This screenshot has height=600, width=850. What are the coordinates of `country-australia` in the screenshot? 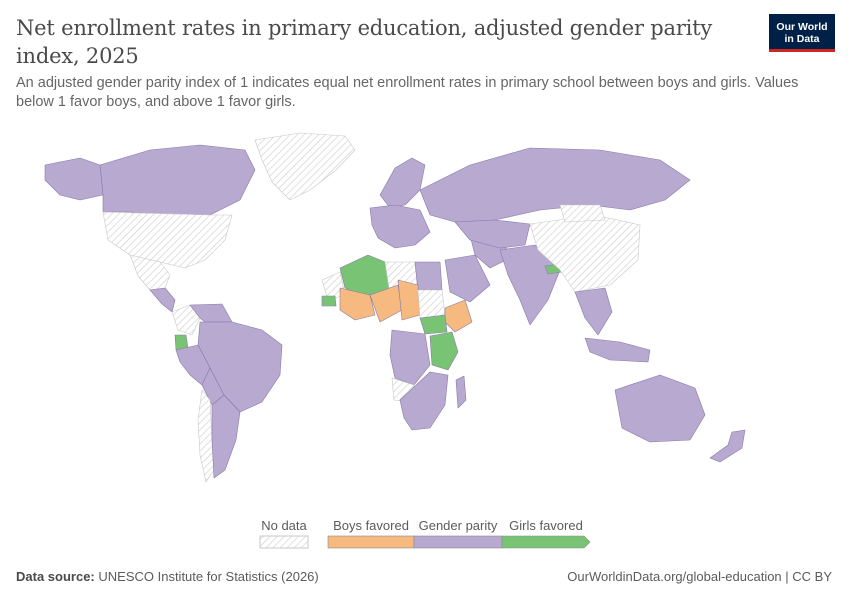 It's located at (660, 408).